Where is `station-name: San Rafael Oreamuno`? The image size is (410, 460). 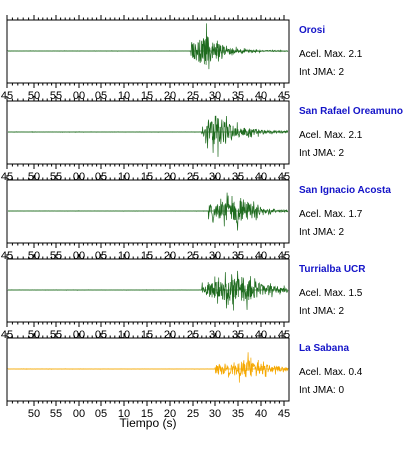
station-name: San Rafael Oreamuno is located at coordinates (351, 111).